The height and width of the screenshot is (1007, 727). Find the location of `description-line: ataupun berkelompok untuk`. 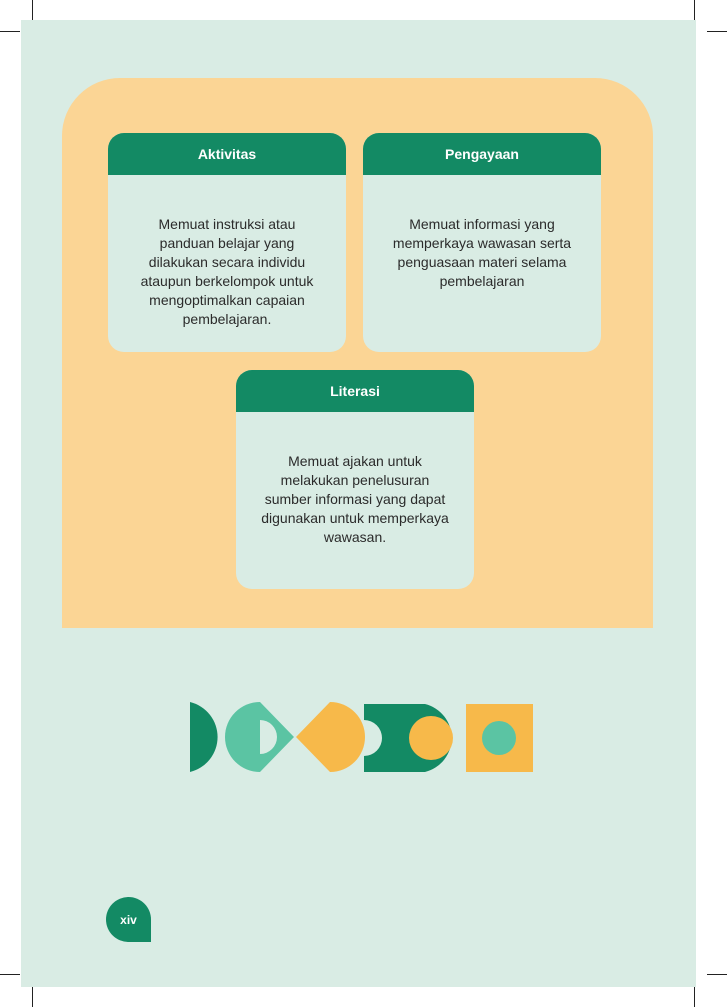

description-line: ataupun berkelompok untuk is located at coordinates (227, 281).